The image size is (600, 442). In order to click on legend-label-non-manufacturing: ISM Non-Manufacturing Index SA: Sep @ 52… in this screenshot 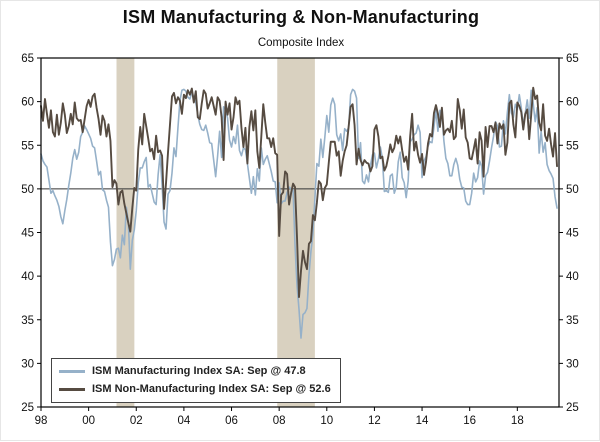, I will do `click(211, 389)`.